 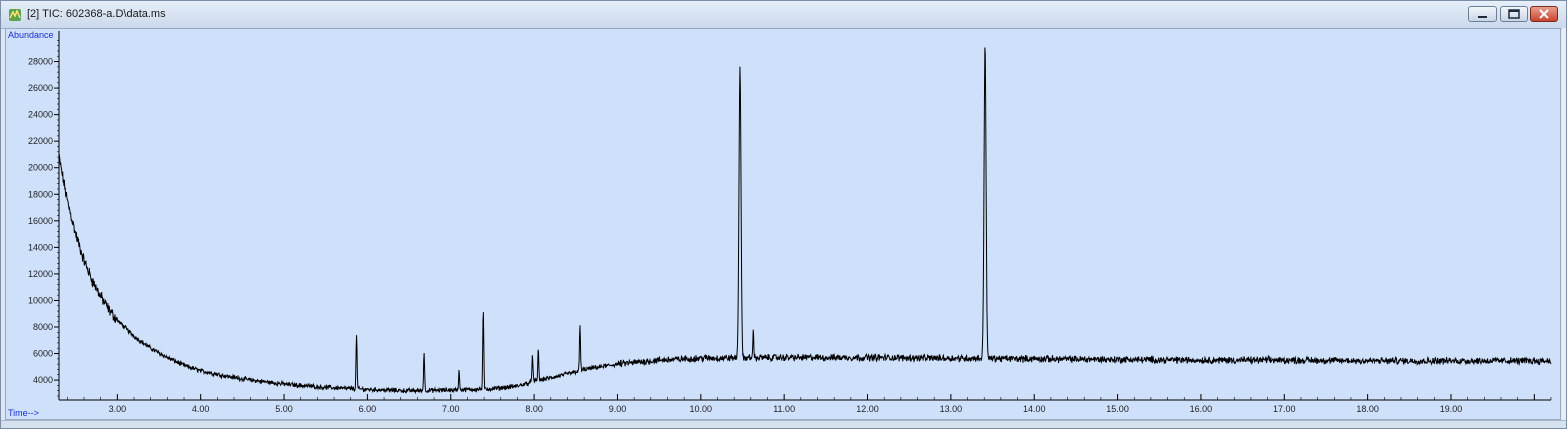 What do you see at coordinates (1034, 409) in the screenshot?
I see `x-tick-label: 14.00` at bounding box center [1034, 409].